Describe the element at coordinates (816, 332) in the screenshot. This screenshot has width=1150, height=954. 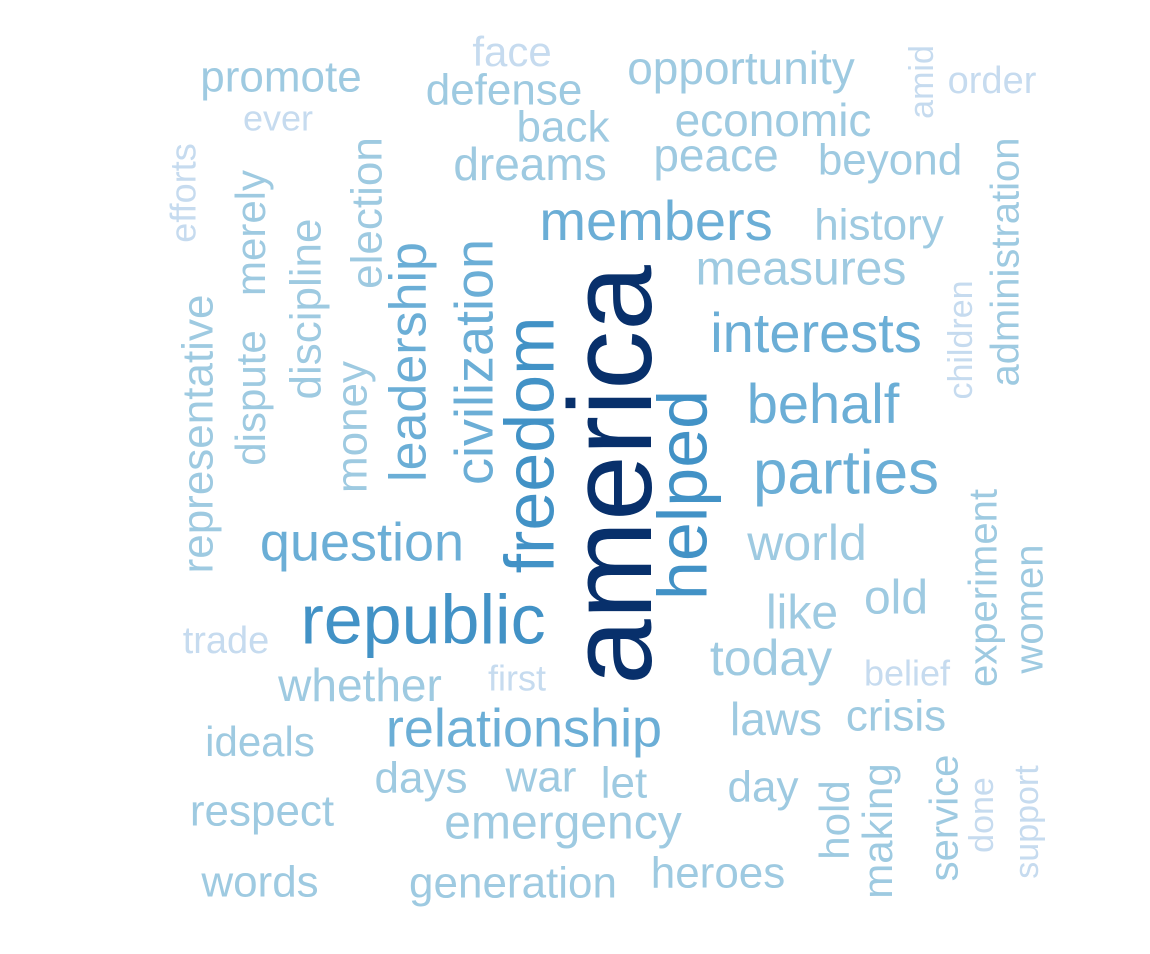
I see `word-interests: interests` at that location.